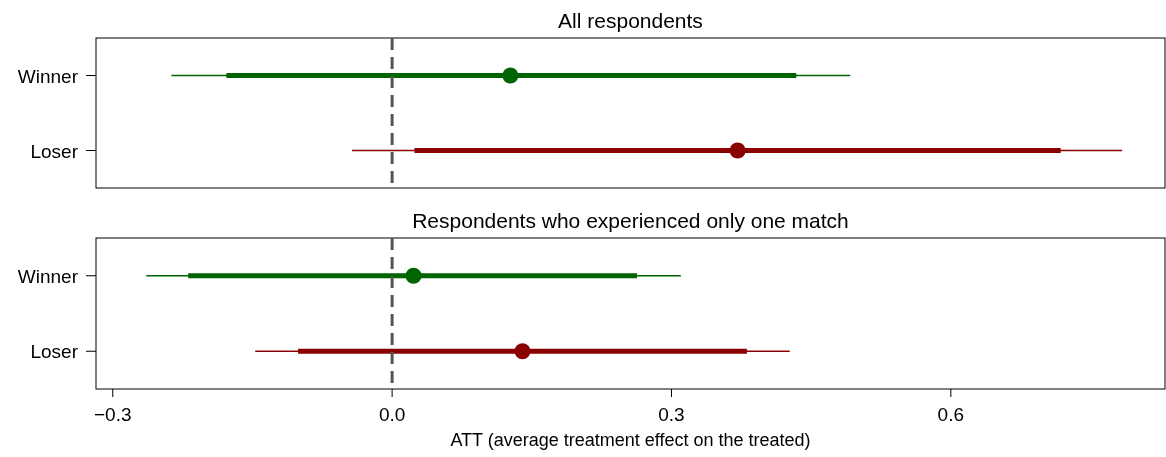 The width and height of the screenshot is (1166, 457). I want to click on x-tick-label: 0.0, so click(392, 414).